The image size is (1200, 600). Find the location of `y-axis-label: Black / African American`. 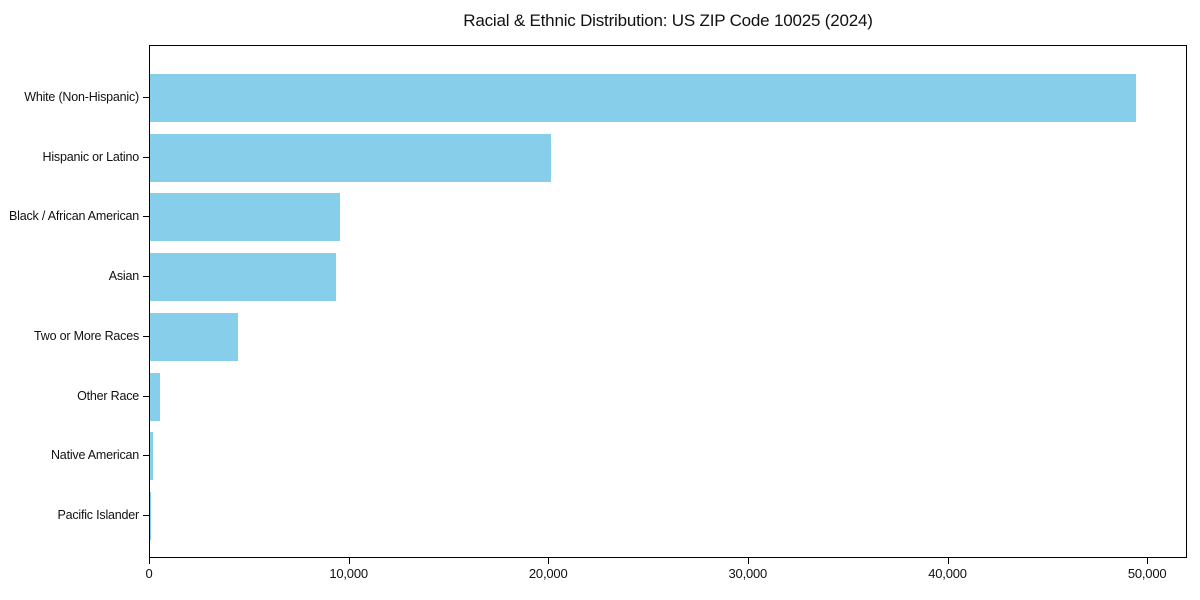

y-axis-label: Black / African American is located at coordinates (74, 216).